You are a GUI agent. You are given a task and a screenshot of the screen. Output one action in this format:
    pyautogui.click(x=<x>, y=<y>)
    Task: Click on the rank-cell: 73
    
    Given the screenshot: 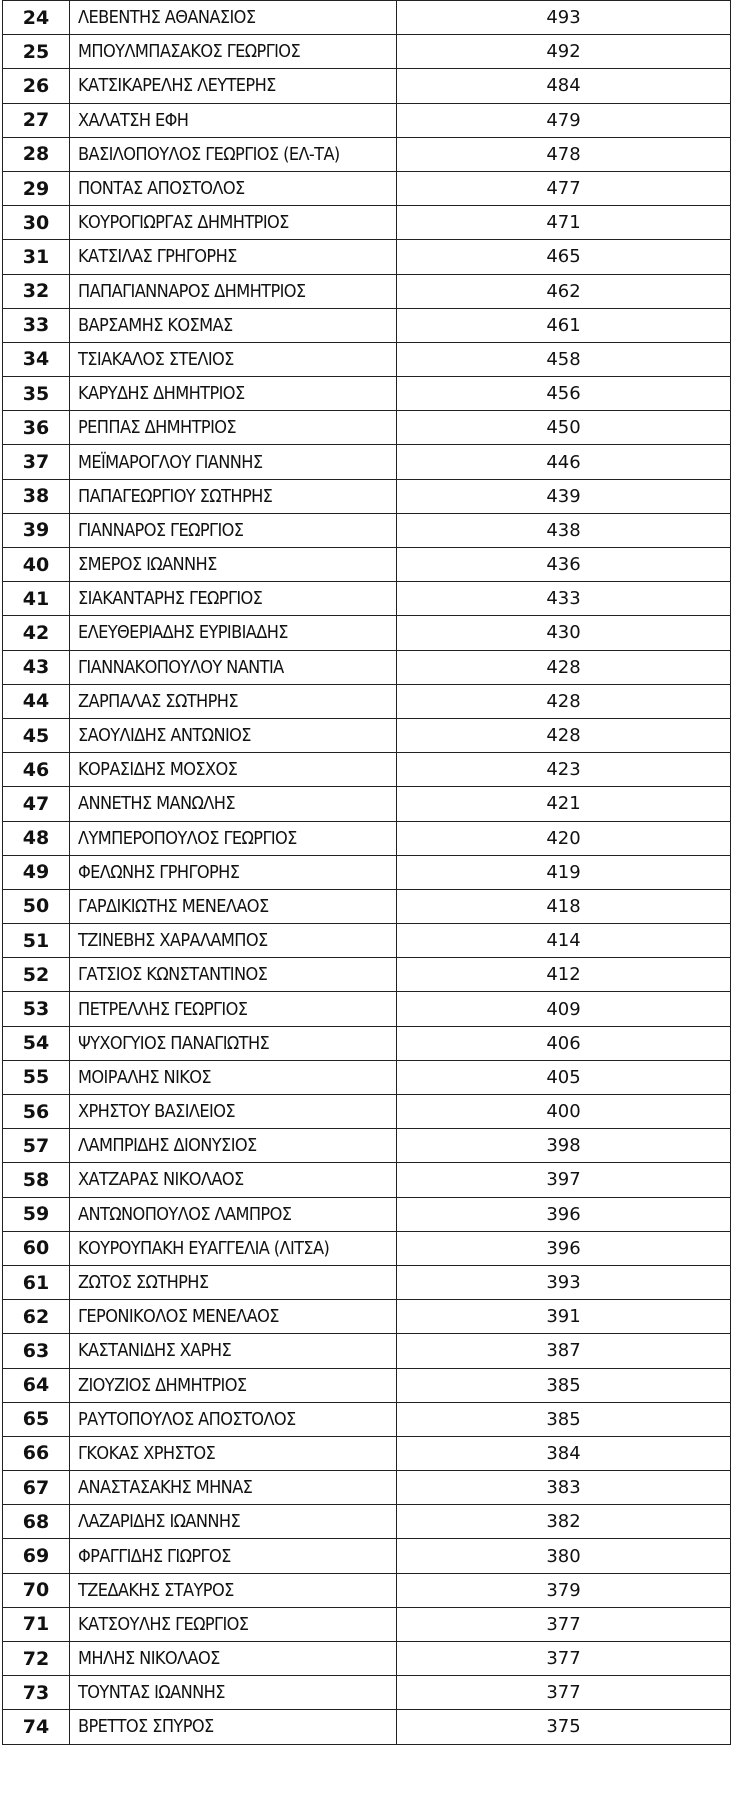 What is the action you would take?
    pyautogui.click(x=36, y=1693)
    